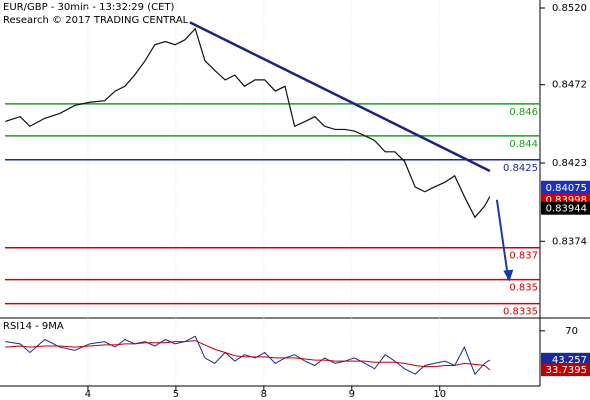 Image resolution: width=590 pixels, height=400 pixels. Describe the element at coordinates (502, 239) in the screenshot. I see `projection-arrow` at that location.